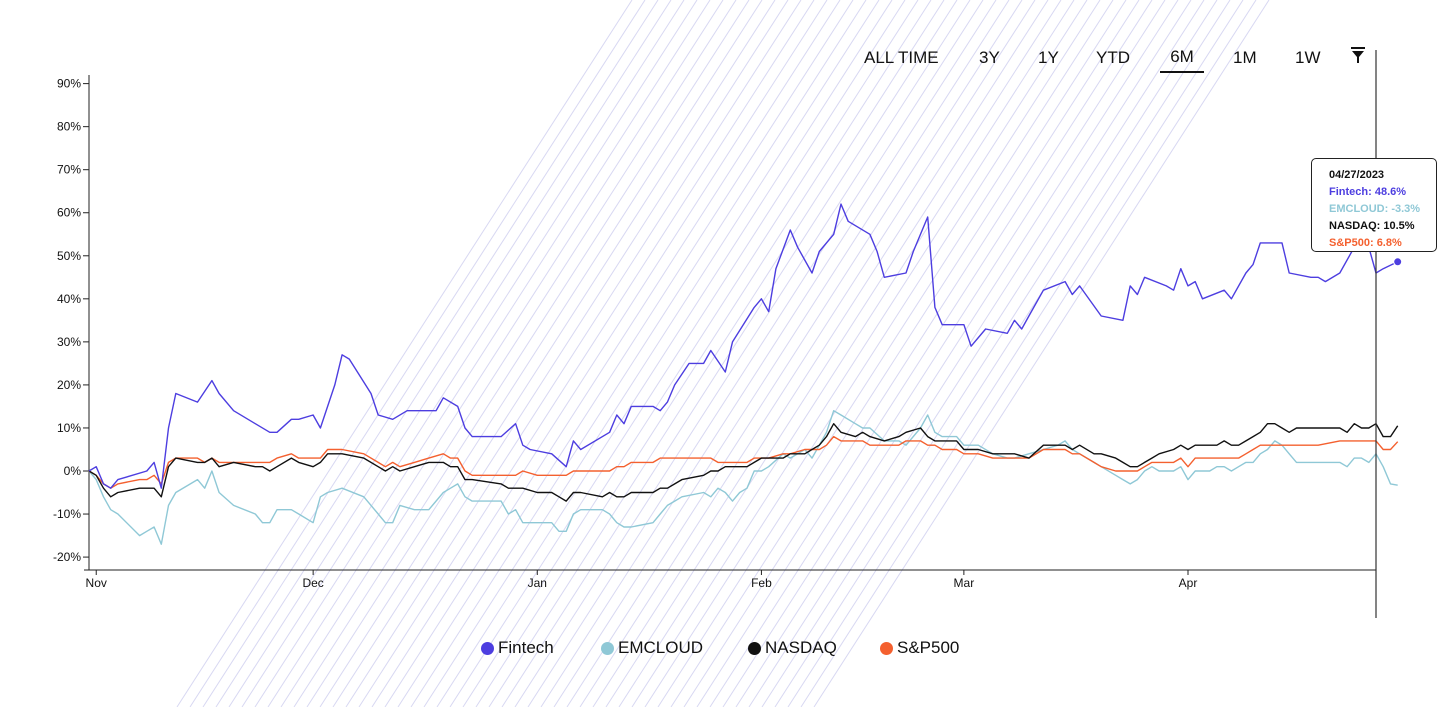 The width and height of the screenshot is (1456, 707). Describe the element at coordinates (1372, 226) in the screenshot. I see `tooltip-nasdaq-value: NASDAQ: 10.5%` at that location.